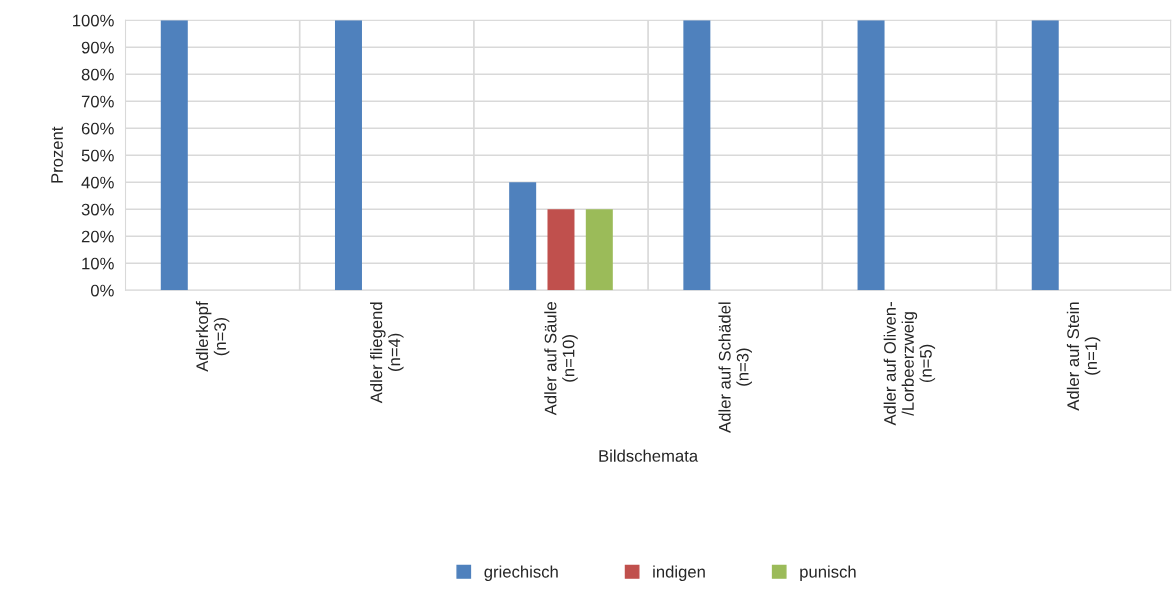  I want to click on x-axis-title: Bildschemata, so click(649, 455).